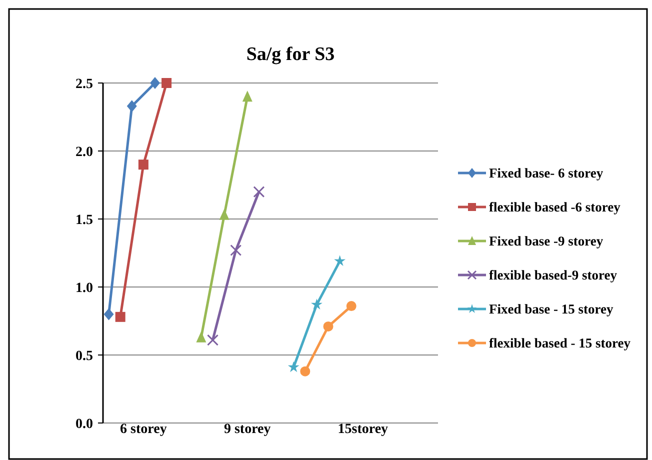  What do you see at coordinates (546, 173) in the screenshot?
I see `legend-label: Fixed base- 6 storey` at bounding box center [546, 173].